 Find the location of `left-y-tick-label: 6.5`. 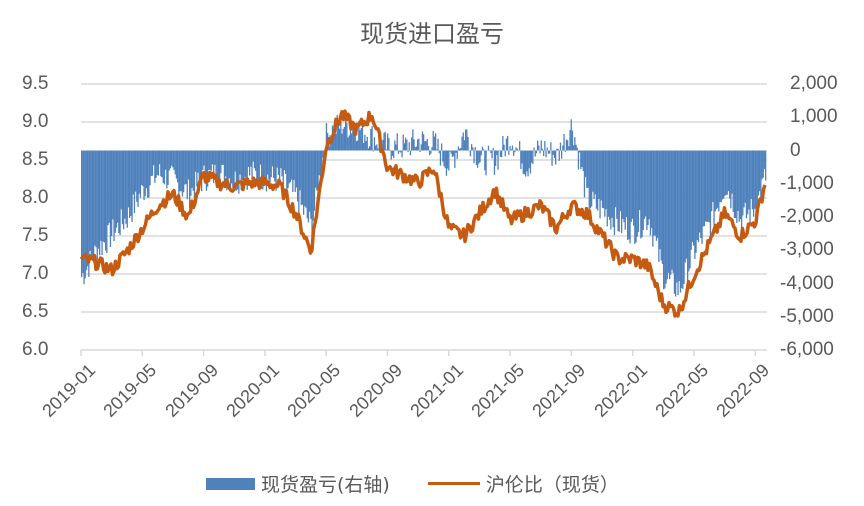

left-y-tick-label: 6.5 is located at coordinates (35, 311).